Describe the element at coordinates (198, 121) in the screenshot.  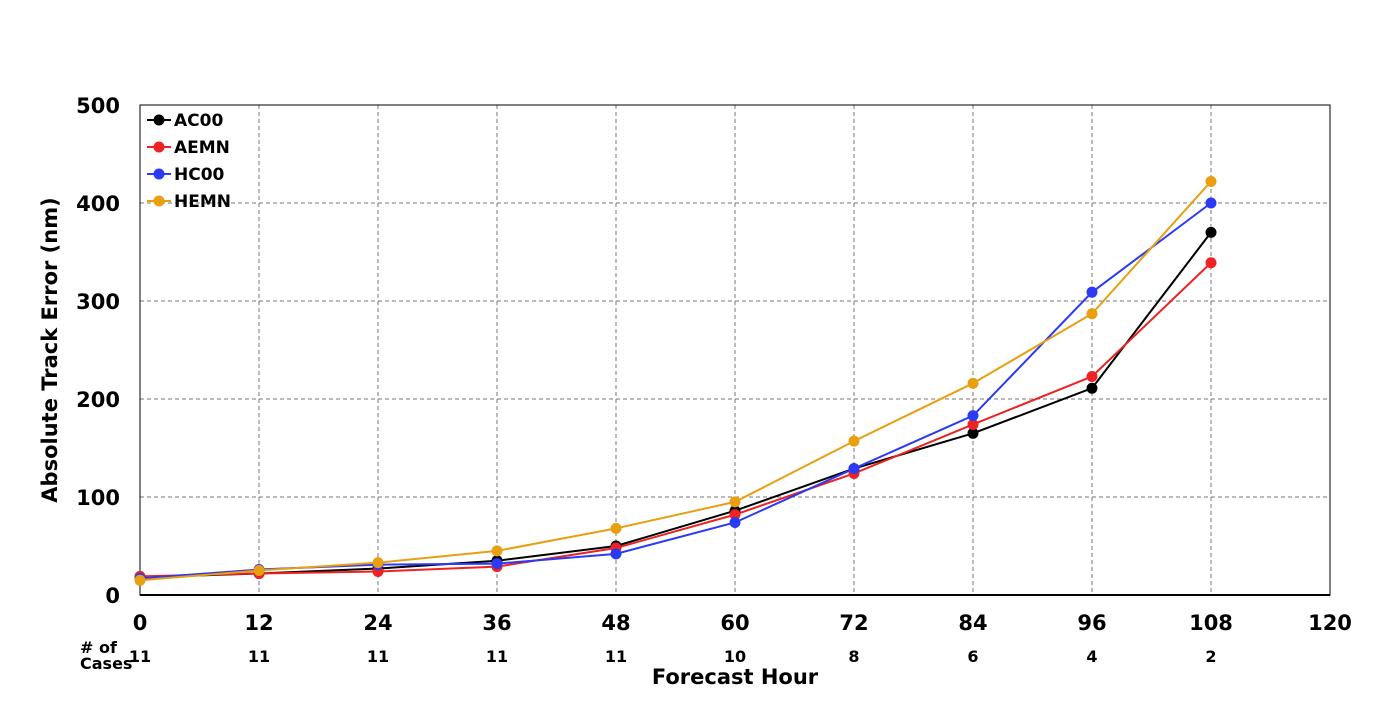
I see `legend-label: AC00` at that location.